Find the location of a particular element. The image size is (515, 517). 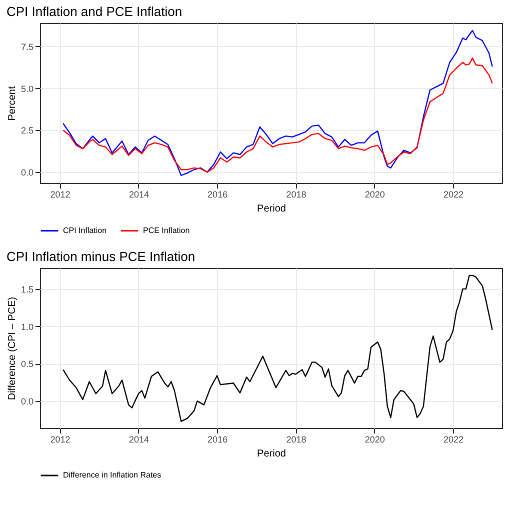

legend-label: CPI Inflation is located at coordinates (85, 230).